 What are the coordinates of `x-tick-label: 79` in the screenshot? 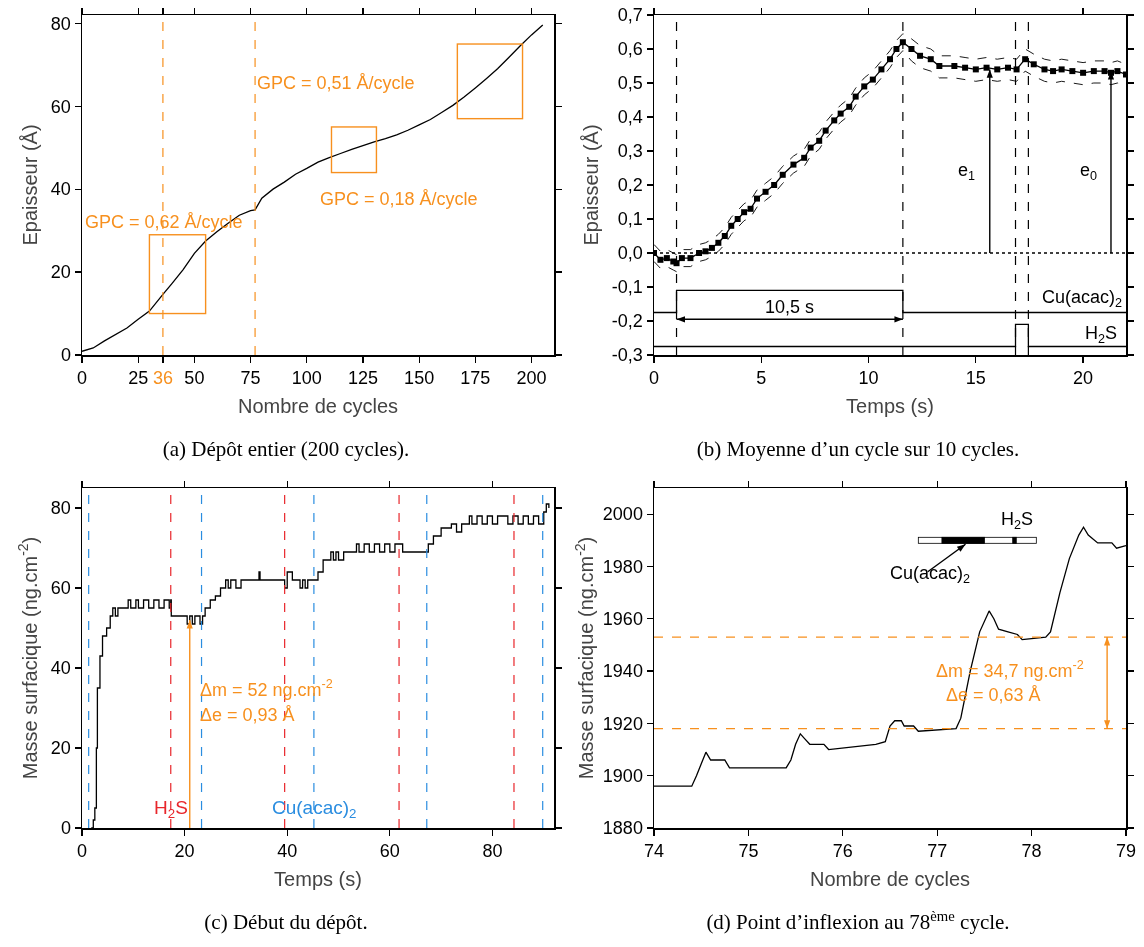 It's located at (1126, 851).